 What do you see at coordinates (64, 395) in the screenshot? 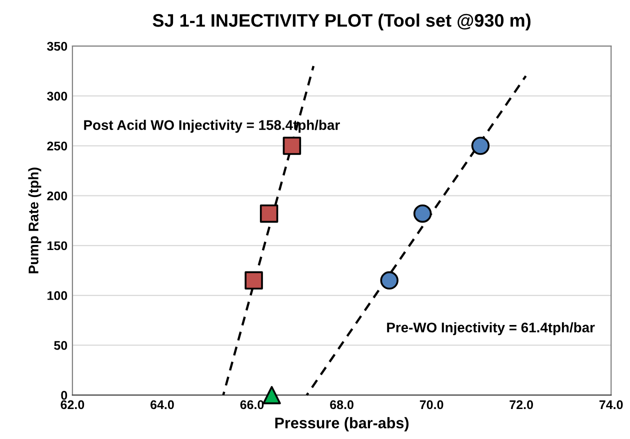
I see `y-tick-label: 0` at bounding box center [64, 395].